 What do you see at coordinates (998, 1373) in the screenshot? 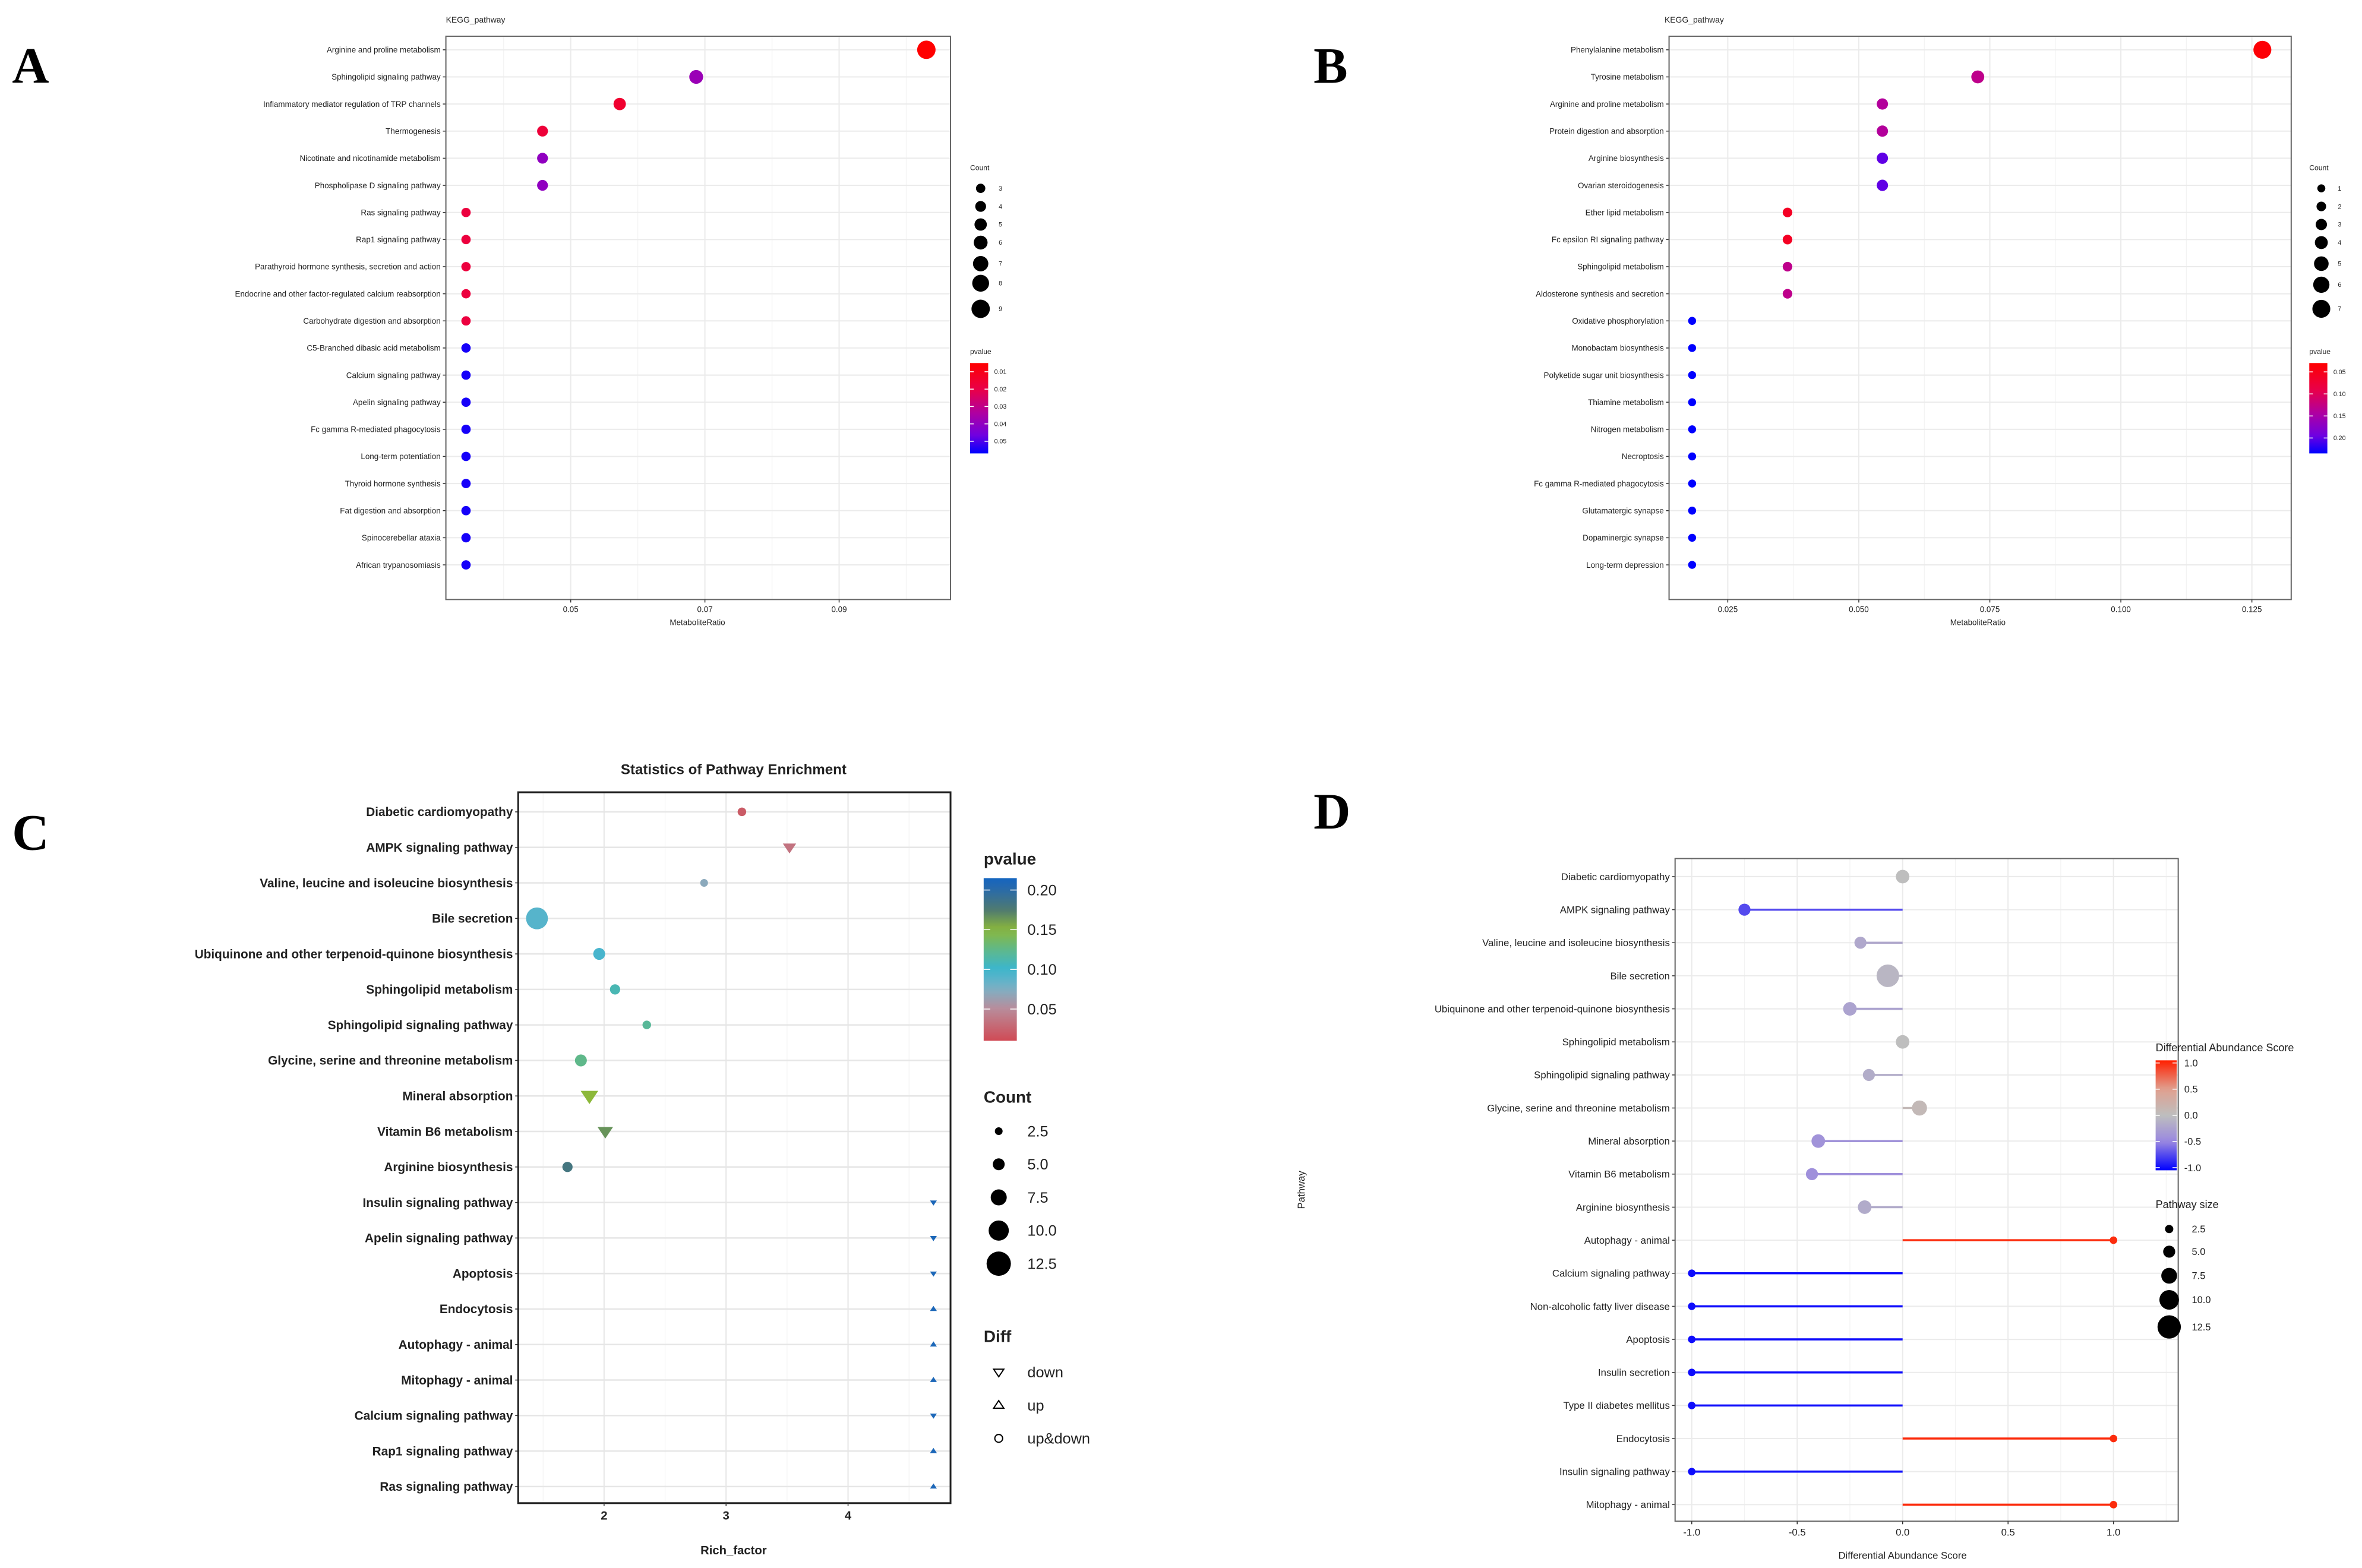
I see `legend-shape-triangle-down` at bounding box center [998, 1373].